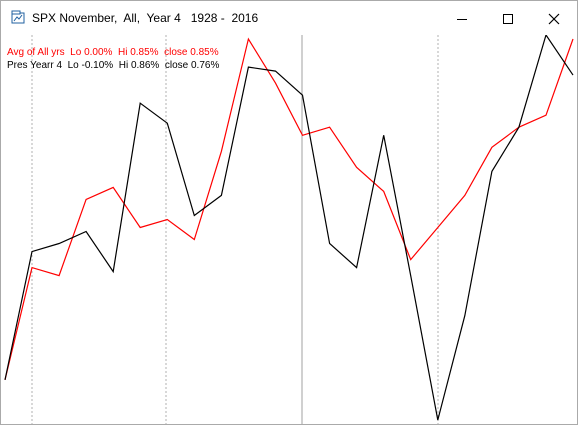  I want to click on close-icon, so click(554, 19).